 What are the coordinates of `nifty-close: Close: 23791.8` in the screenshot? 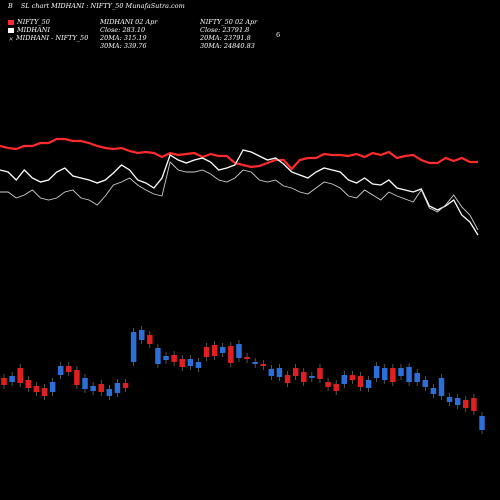 It's located at (225, 30).